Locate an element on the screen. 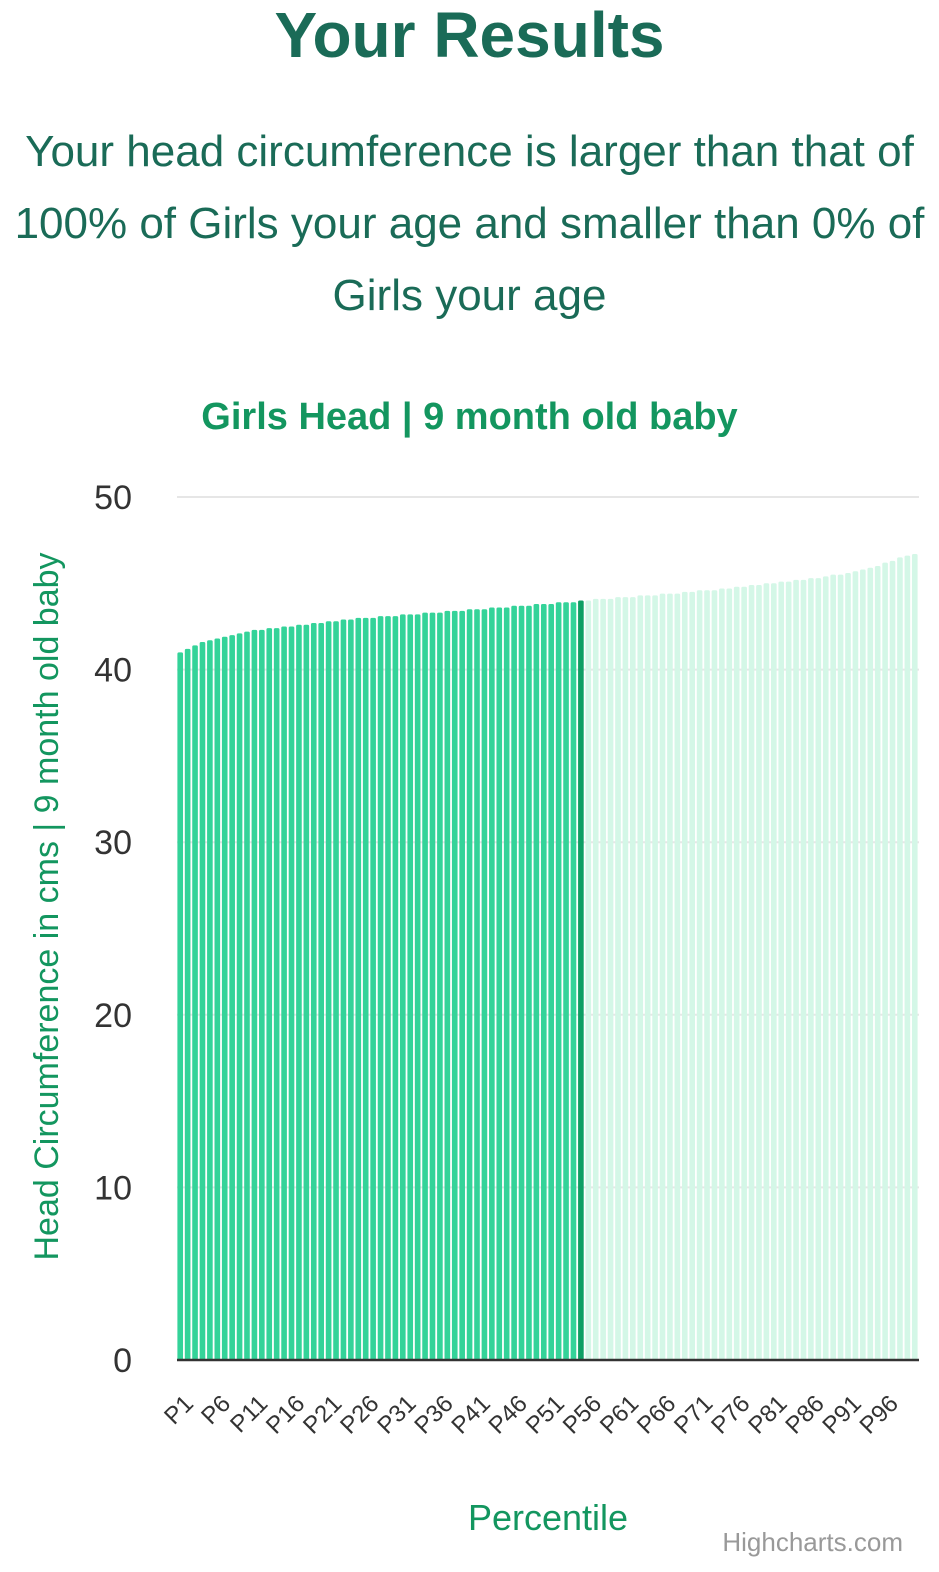 The height and width of the screenshot is (1572, 939). y-tick-label: 20 is located at coordinates (113, 1016).